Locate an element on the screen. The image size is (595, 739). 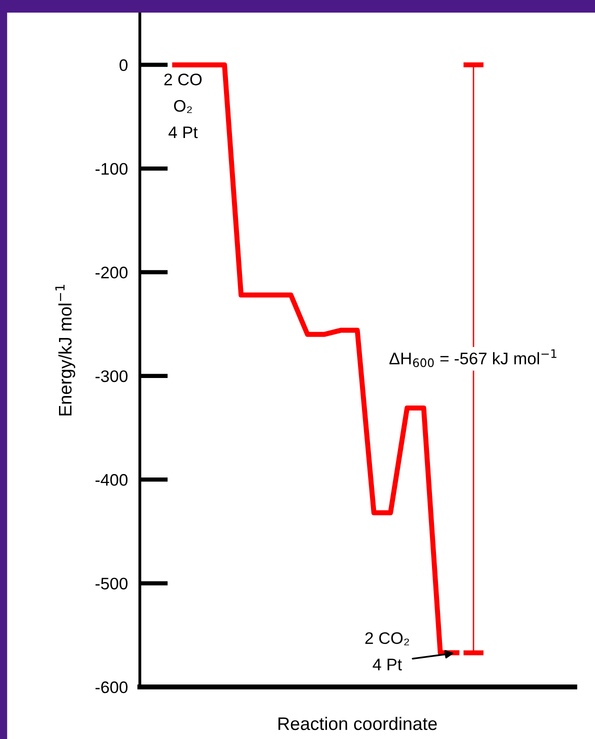
y-tick-label: -400 is located at coordinates (112, 480).